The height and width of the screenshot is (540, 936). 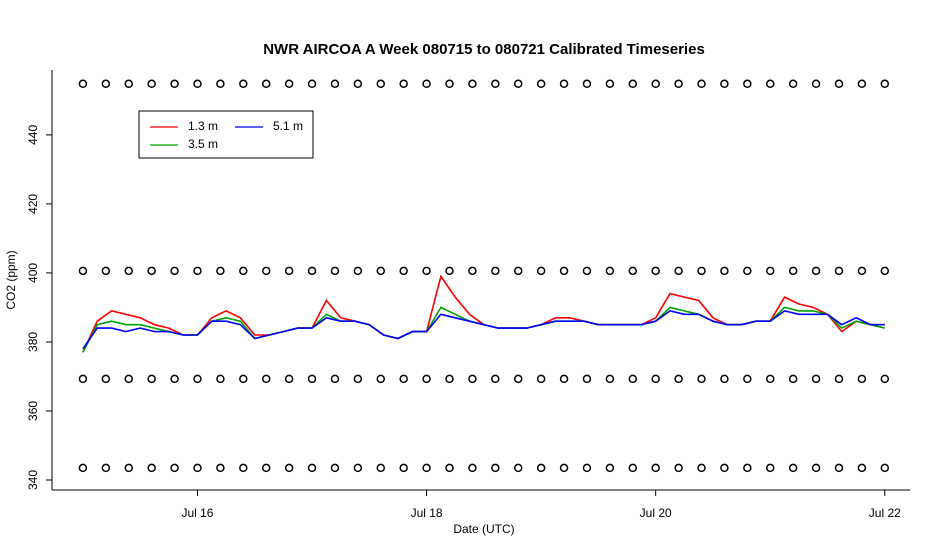 I want to click on y-tick-label: 380, so click(x=33, y=342).